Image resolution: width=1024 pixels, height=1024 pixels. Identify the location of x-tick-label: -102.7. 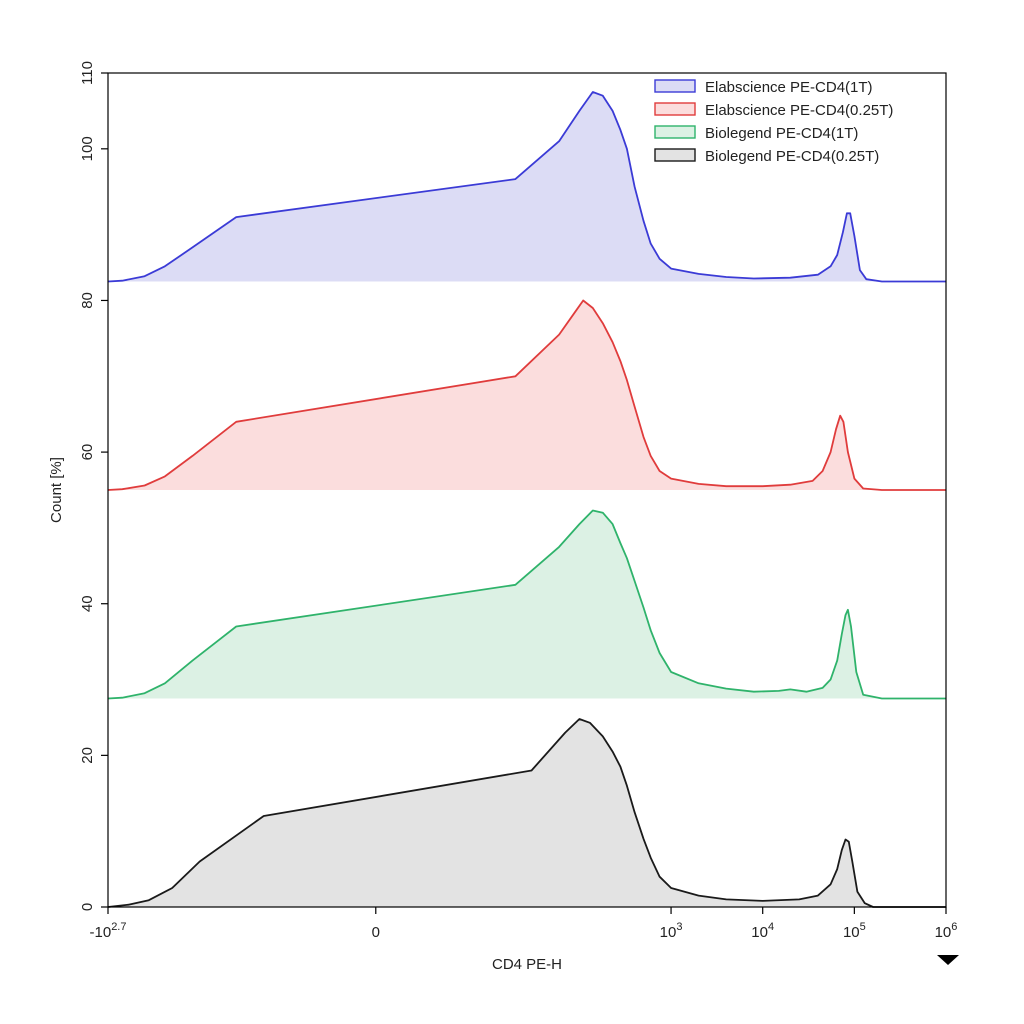
(108, 931).